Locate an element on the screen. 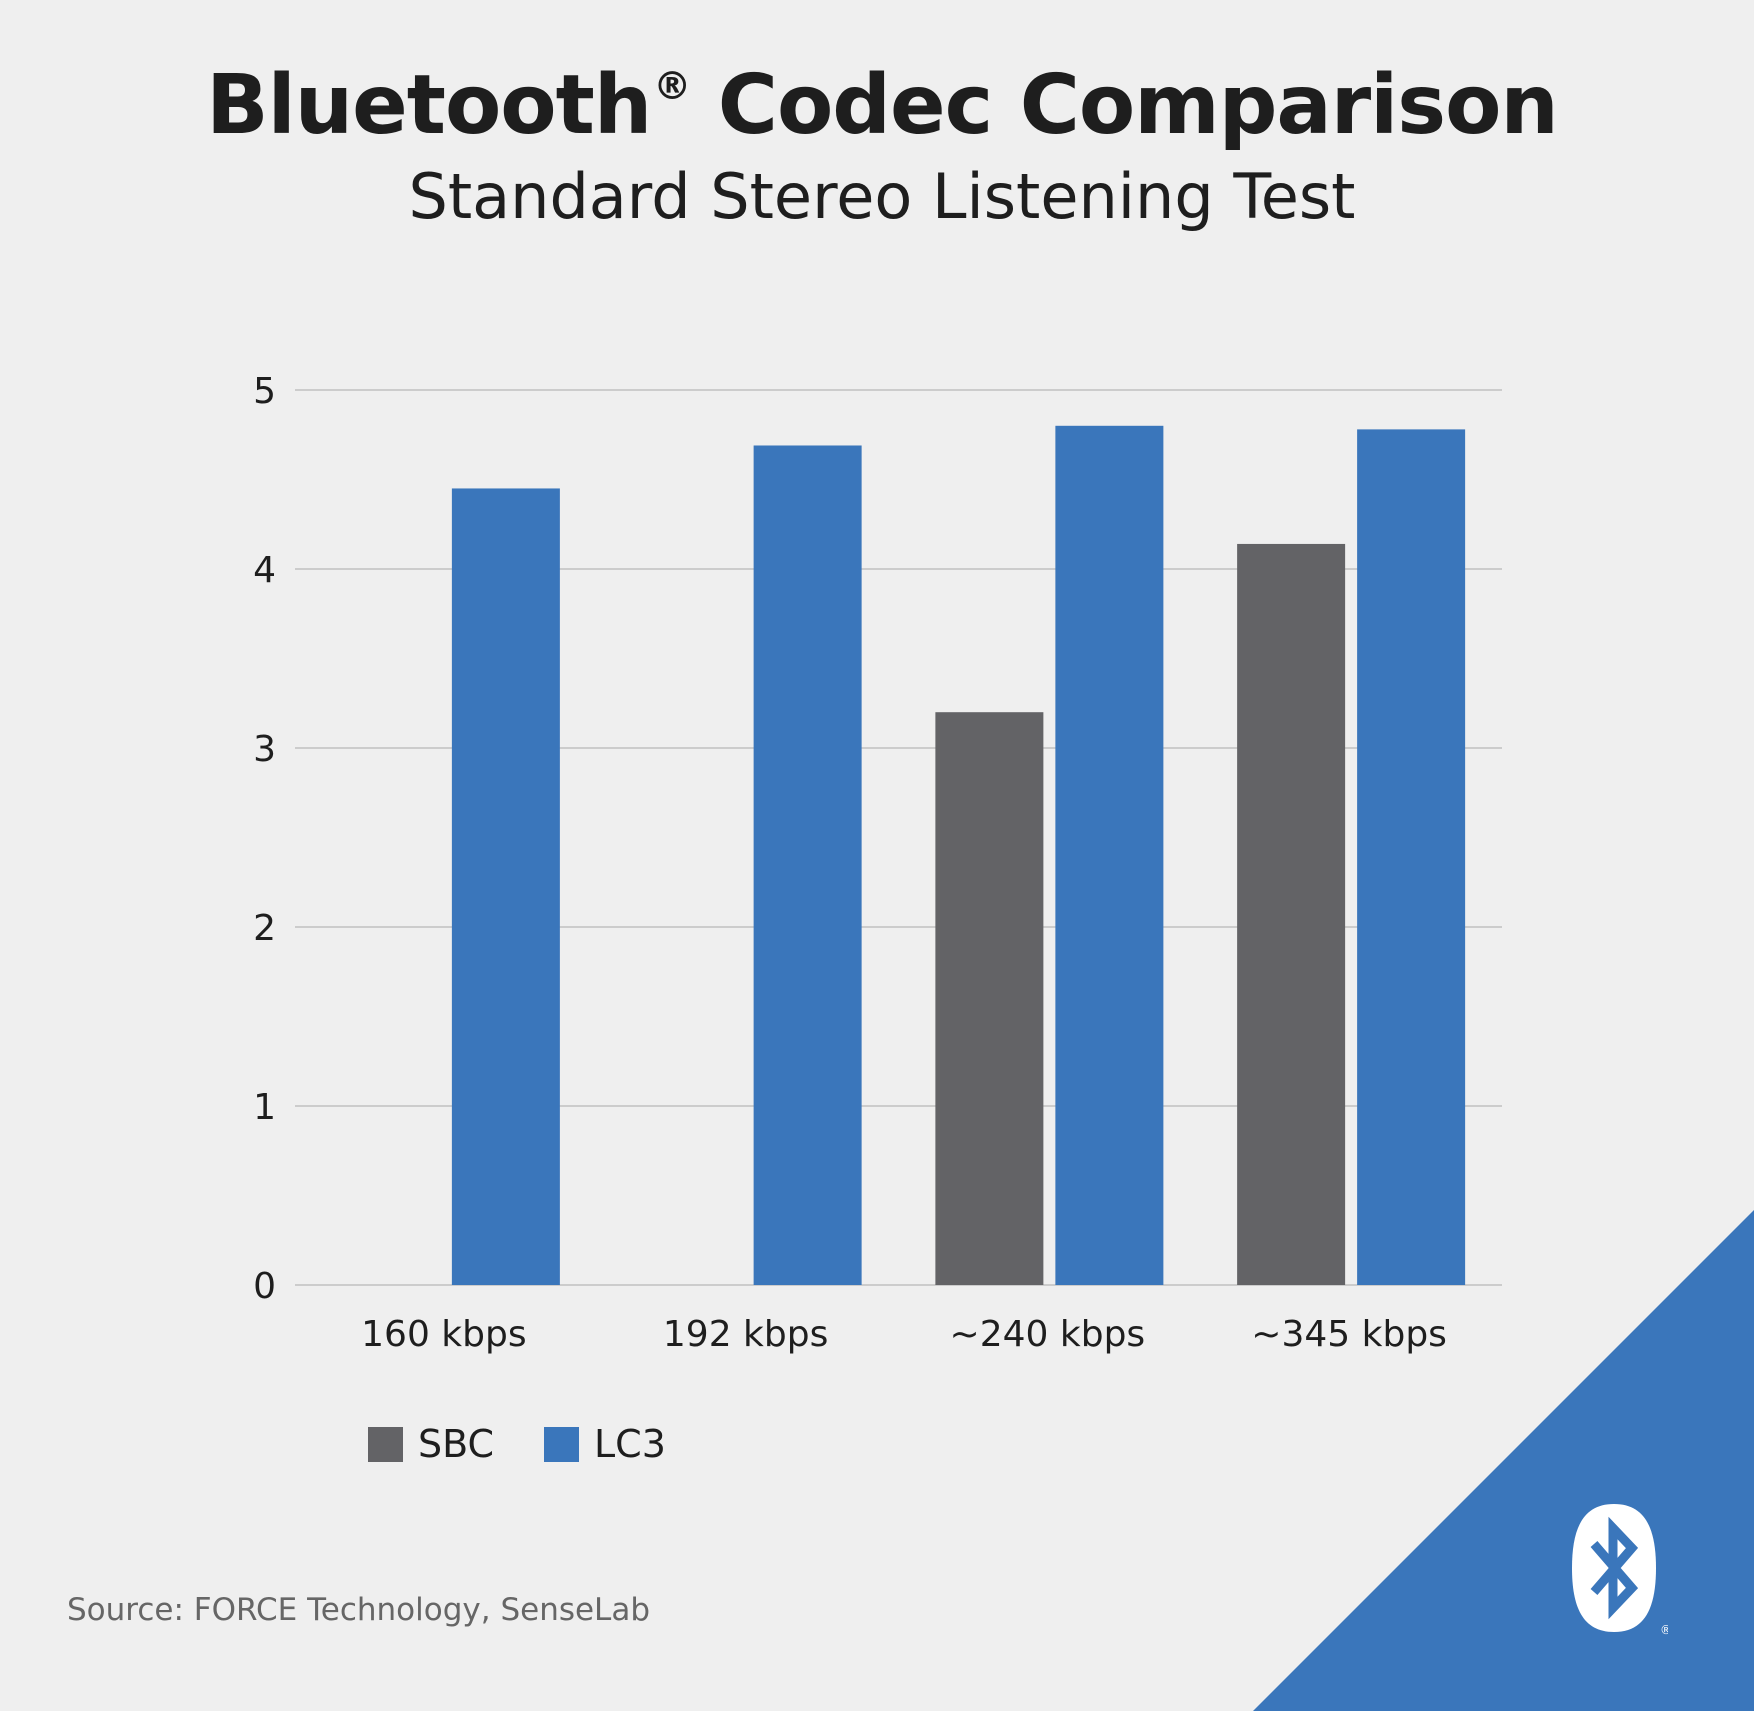  x-tick-label: ~240 kbps is located at coordinates (1048, 1334).